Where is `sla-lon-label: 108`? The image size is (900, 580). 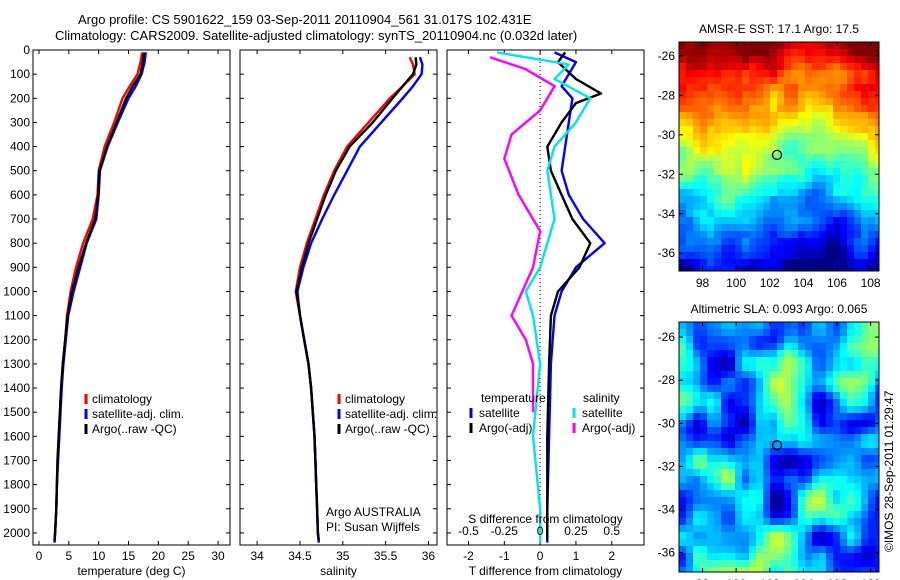 sla-lon-label: 108 is located at coordinates (871, 578).